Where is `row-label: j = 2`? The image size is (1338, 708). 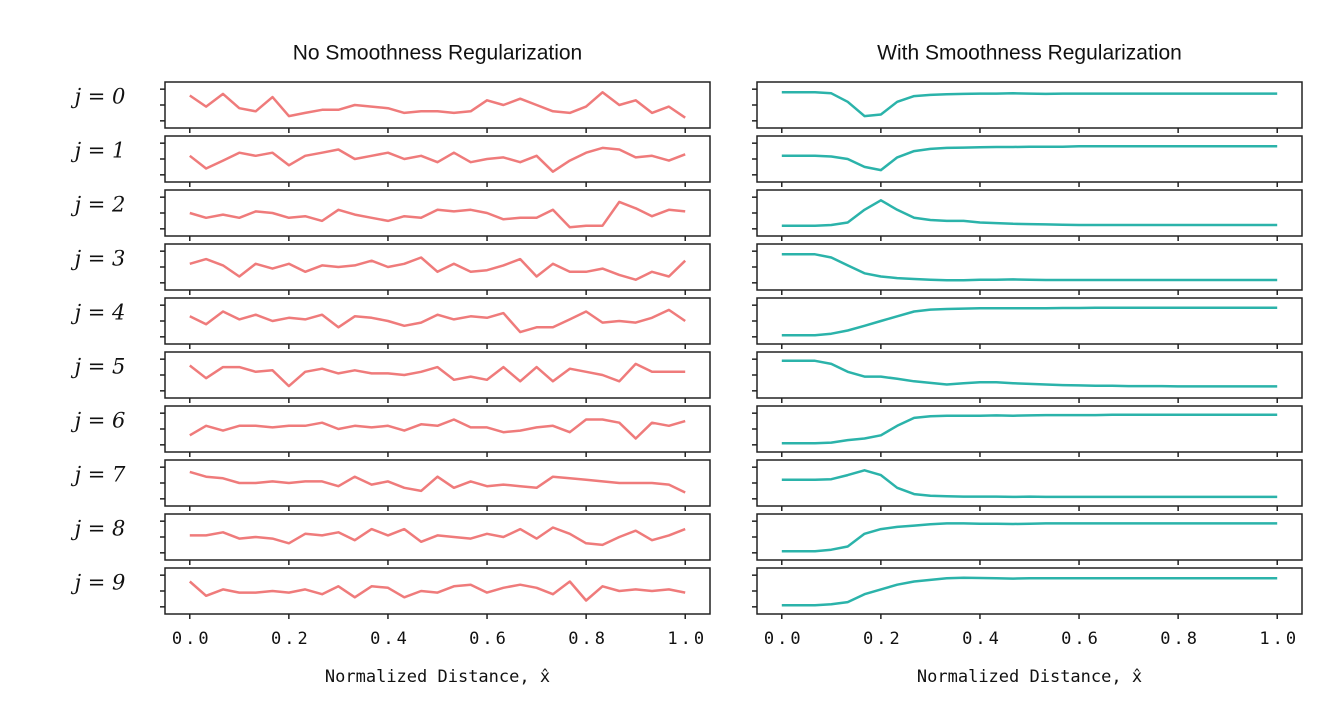 row-label: j = 2 is located at coordinates (98, 205).